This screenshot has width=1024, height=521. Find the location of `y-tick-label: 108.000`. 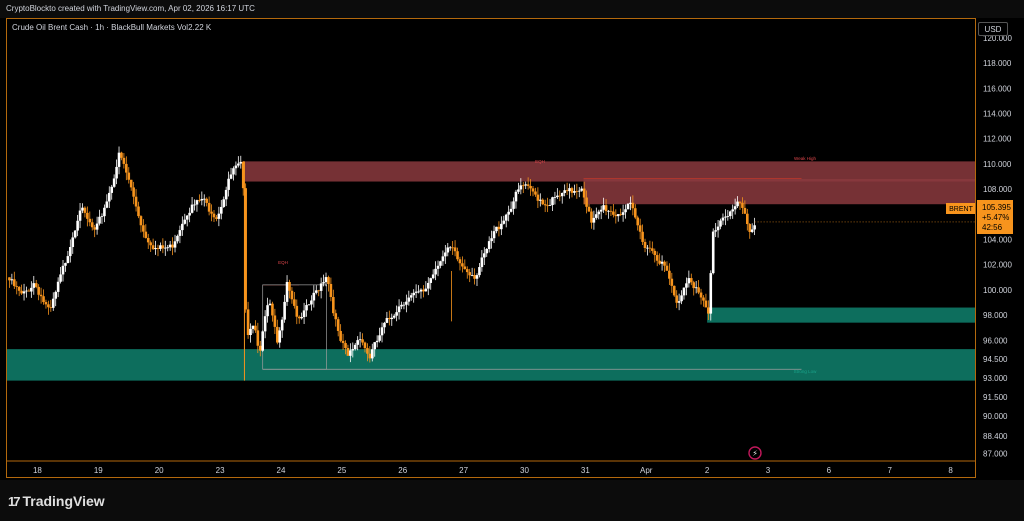

y-tick-label: 108.000 is located at coordinates (997, 189).